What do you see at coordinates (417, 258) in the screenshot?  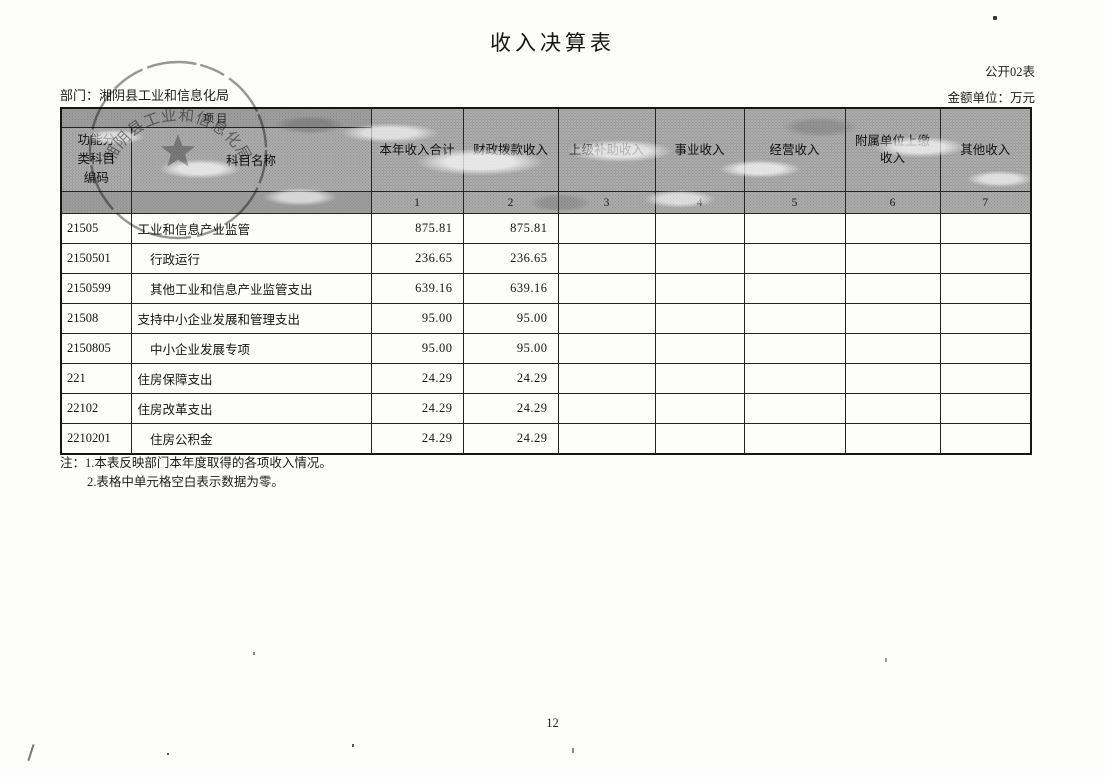 I see `value-cell: 236.65` at bounding box center [417, 258].